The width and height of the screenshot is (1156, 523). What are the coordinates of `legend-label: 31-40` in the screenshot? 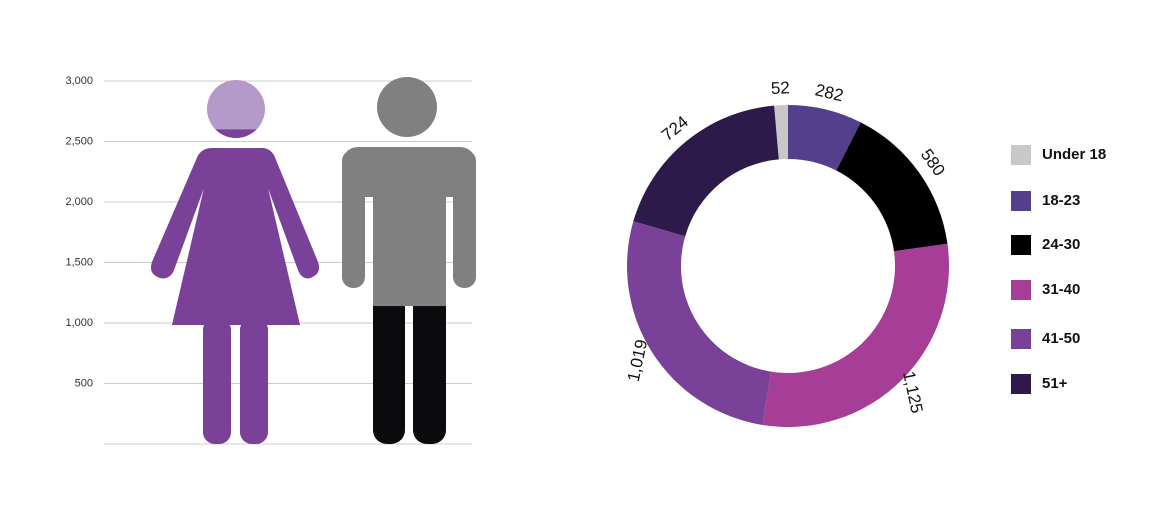 It's located at (1061, 289).